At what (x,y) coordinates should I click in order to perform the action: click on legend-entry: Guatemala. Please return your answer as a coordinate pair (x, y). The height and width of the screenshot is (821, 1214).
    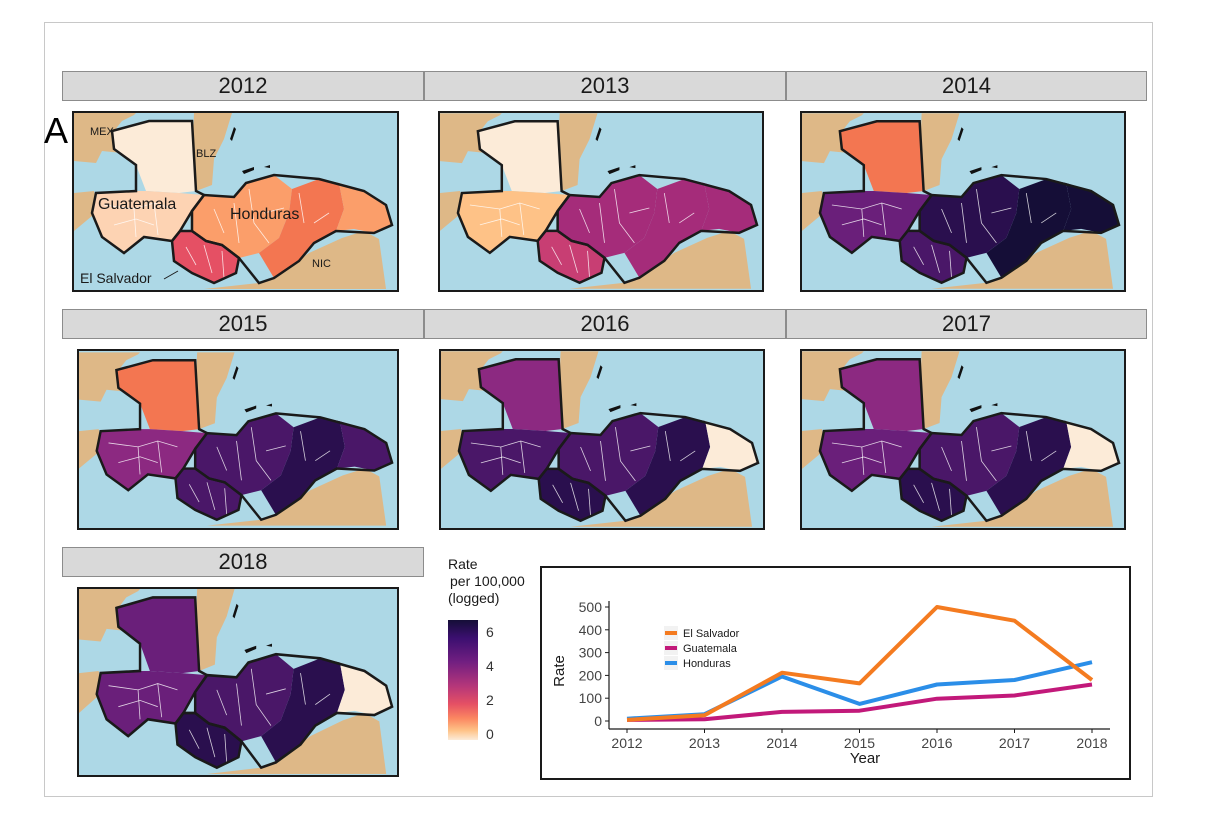
    Looking at the image, I should click on (710, 649).